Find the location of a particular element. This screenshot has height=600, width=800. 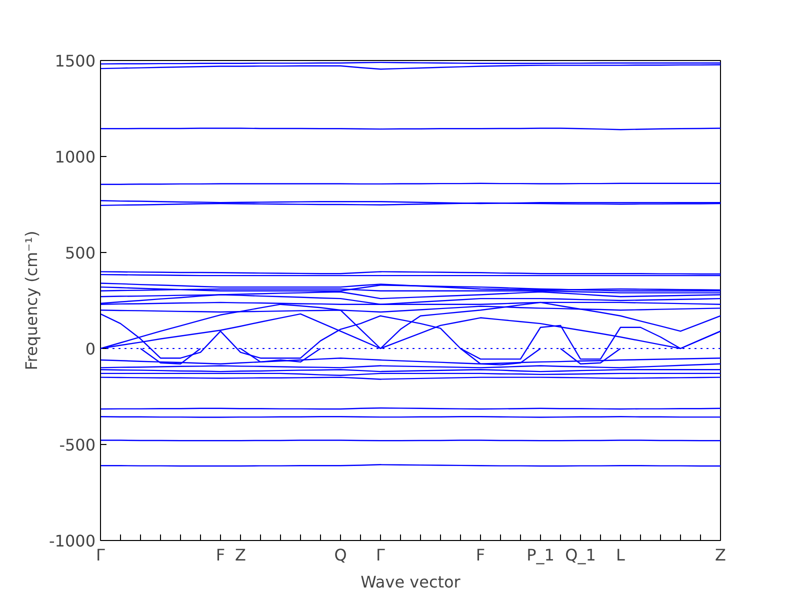

x-tick-label: Q is located at coordinates (340, 555).